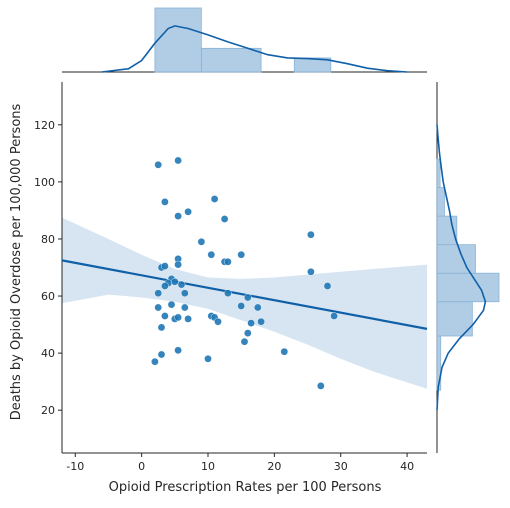 The height and width of the screenshot is (508, 510). What do you see at coordinates (274, 466) in the screenshot?
I see `x-tick-label: 20` at bounding box center [274, 466].